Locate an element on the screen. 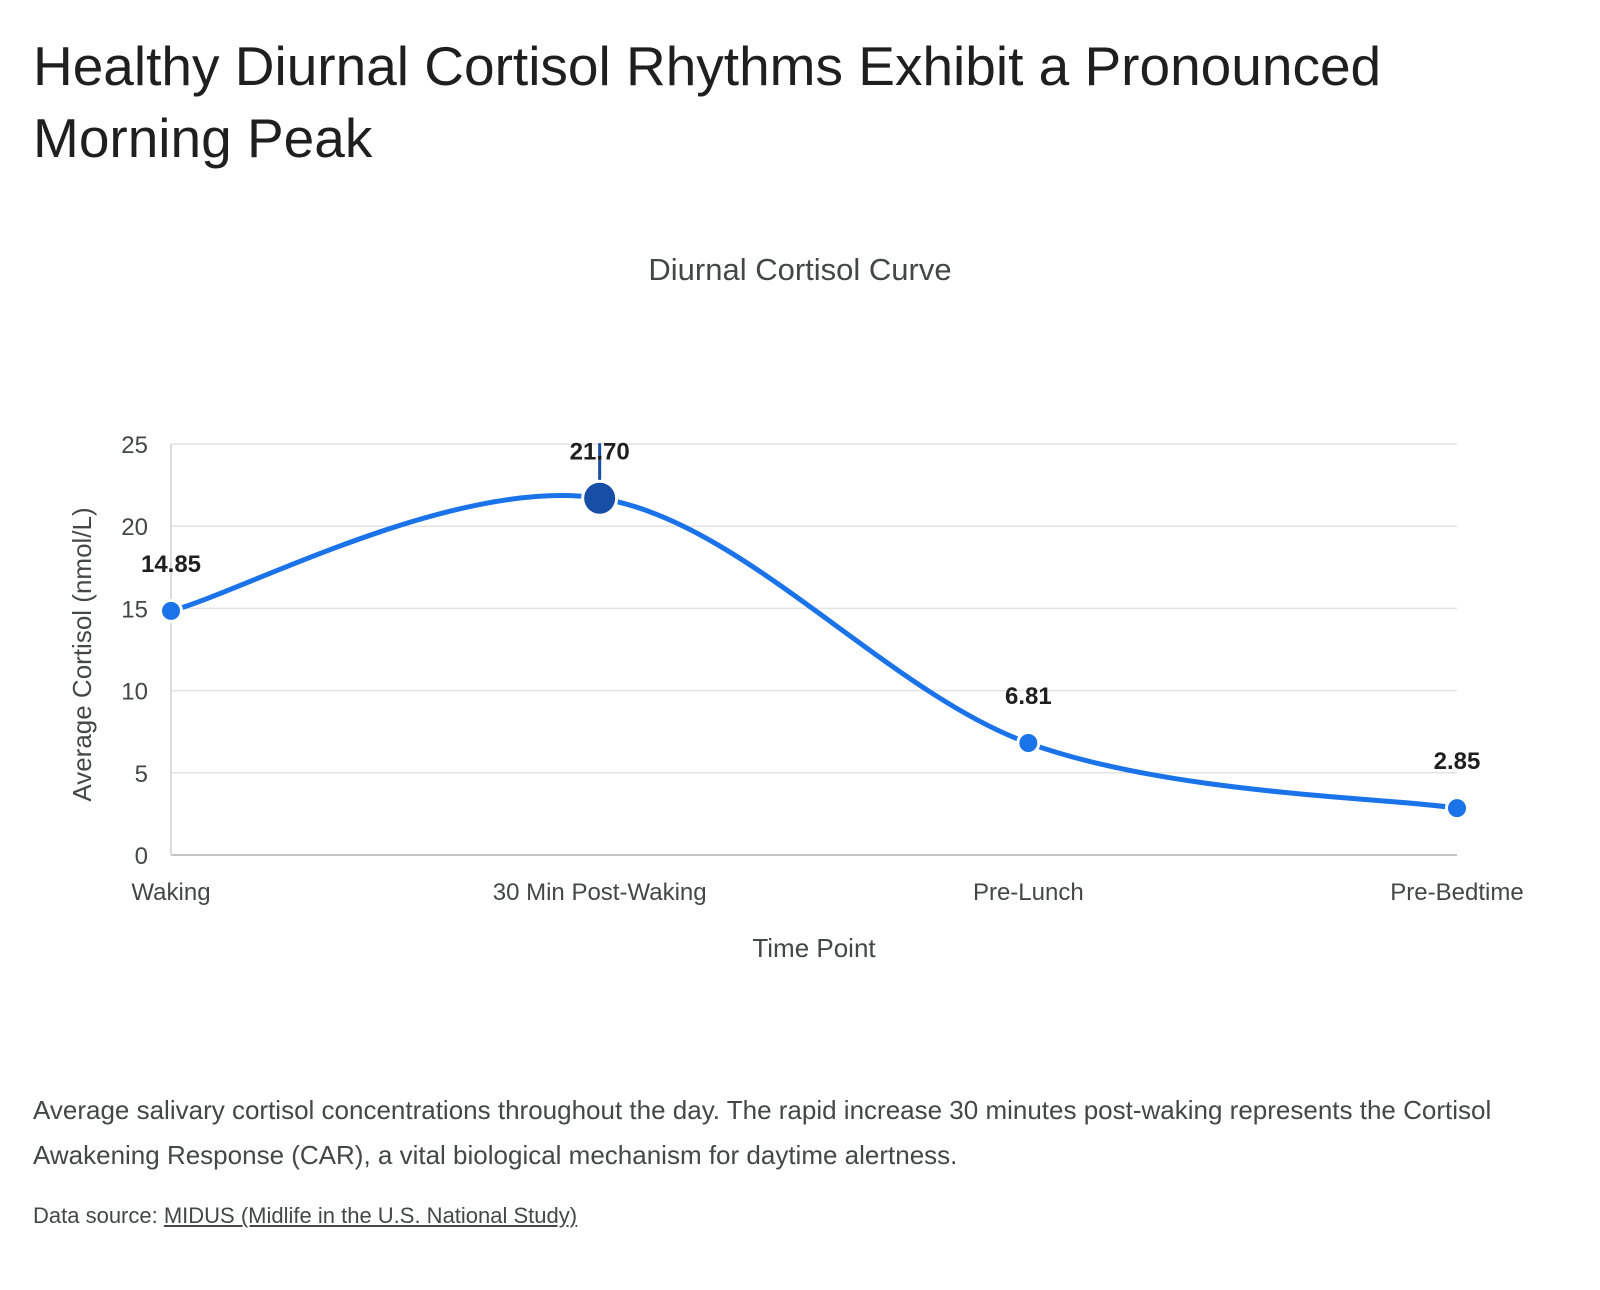 This screenshot has width=1600, height=1290. data-source-prefix: Data source: is located at coordinates (98, 1215).